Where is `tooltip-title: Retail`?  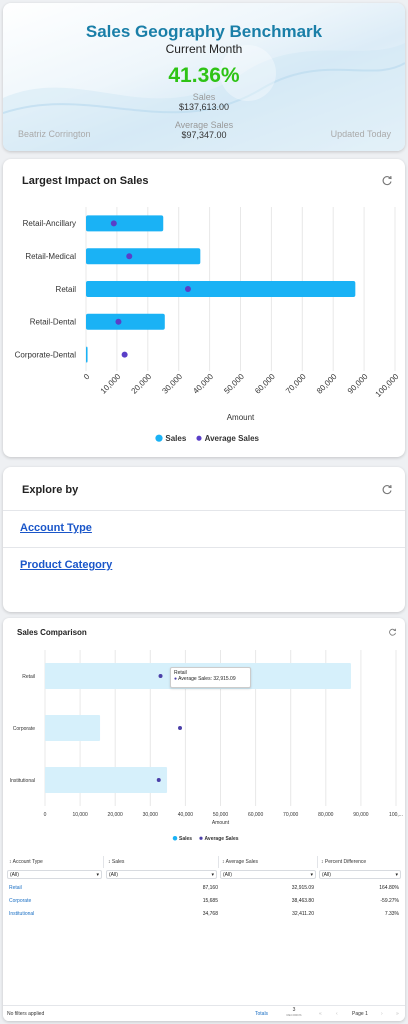
tooltip-title: Retail is located at coordinates (180, 673).